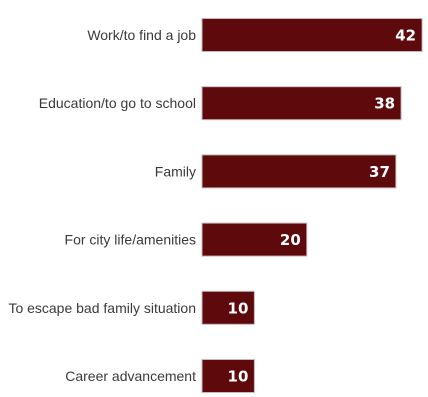  I want to click on value-label-5: 10, so click(238, 377).